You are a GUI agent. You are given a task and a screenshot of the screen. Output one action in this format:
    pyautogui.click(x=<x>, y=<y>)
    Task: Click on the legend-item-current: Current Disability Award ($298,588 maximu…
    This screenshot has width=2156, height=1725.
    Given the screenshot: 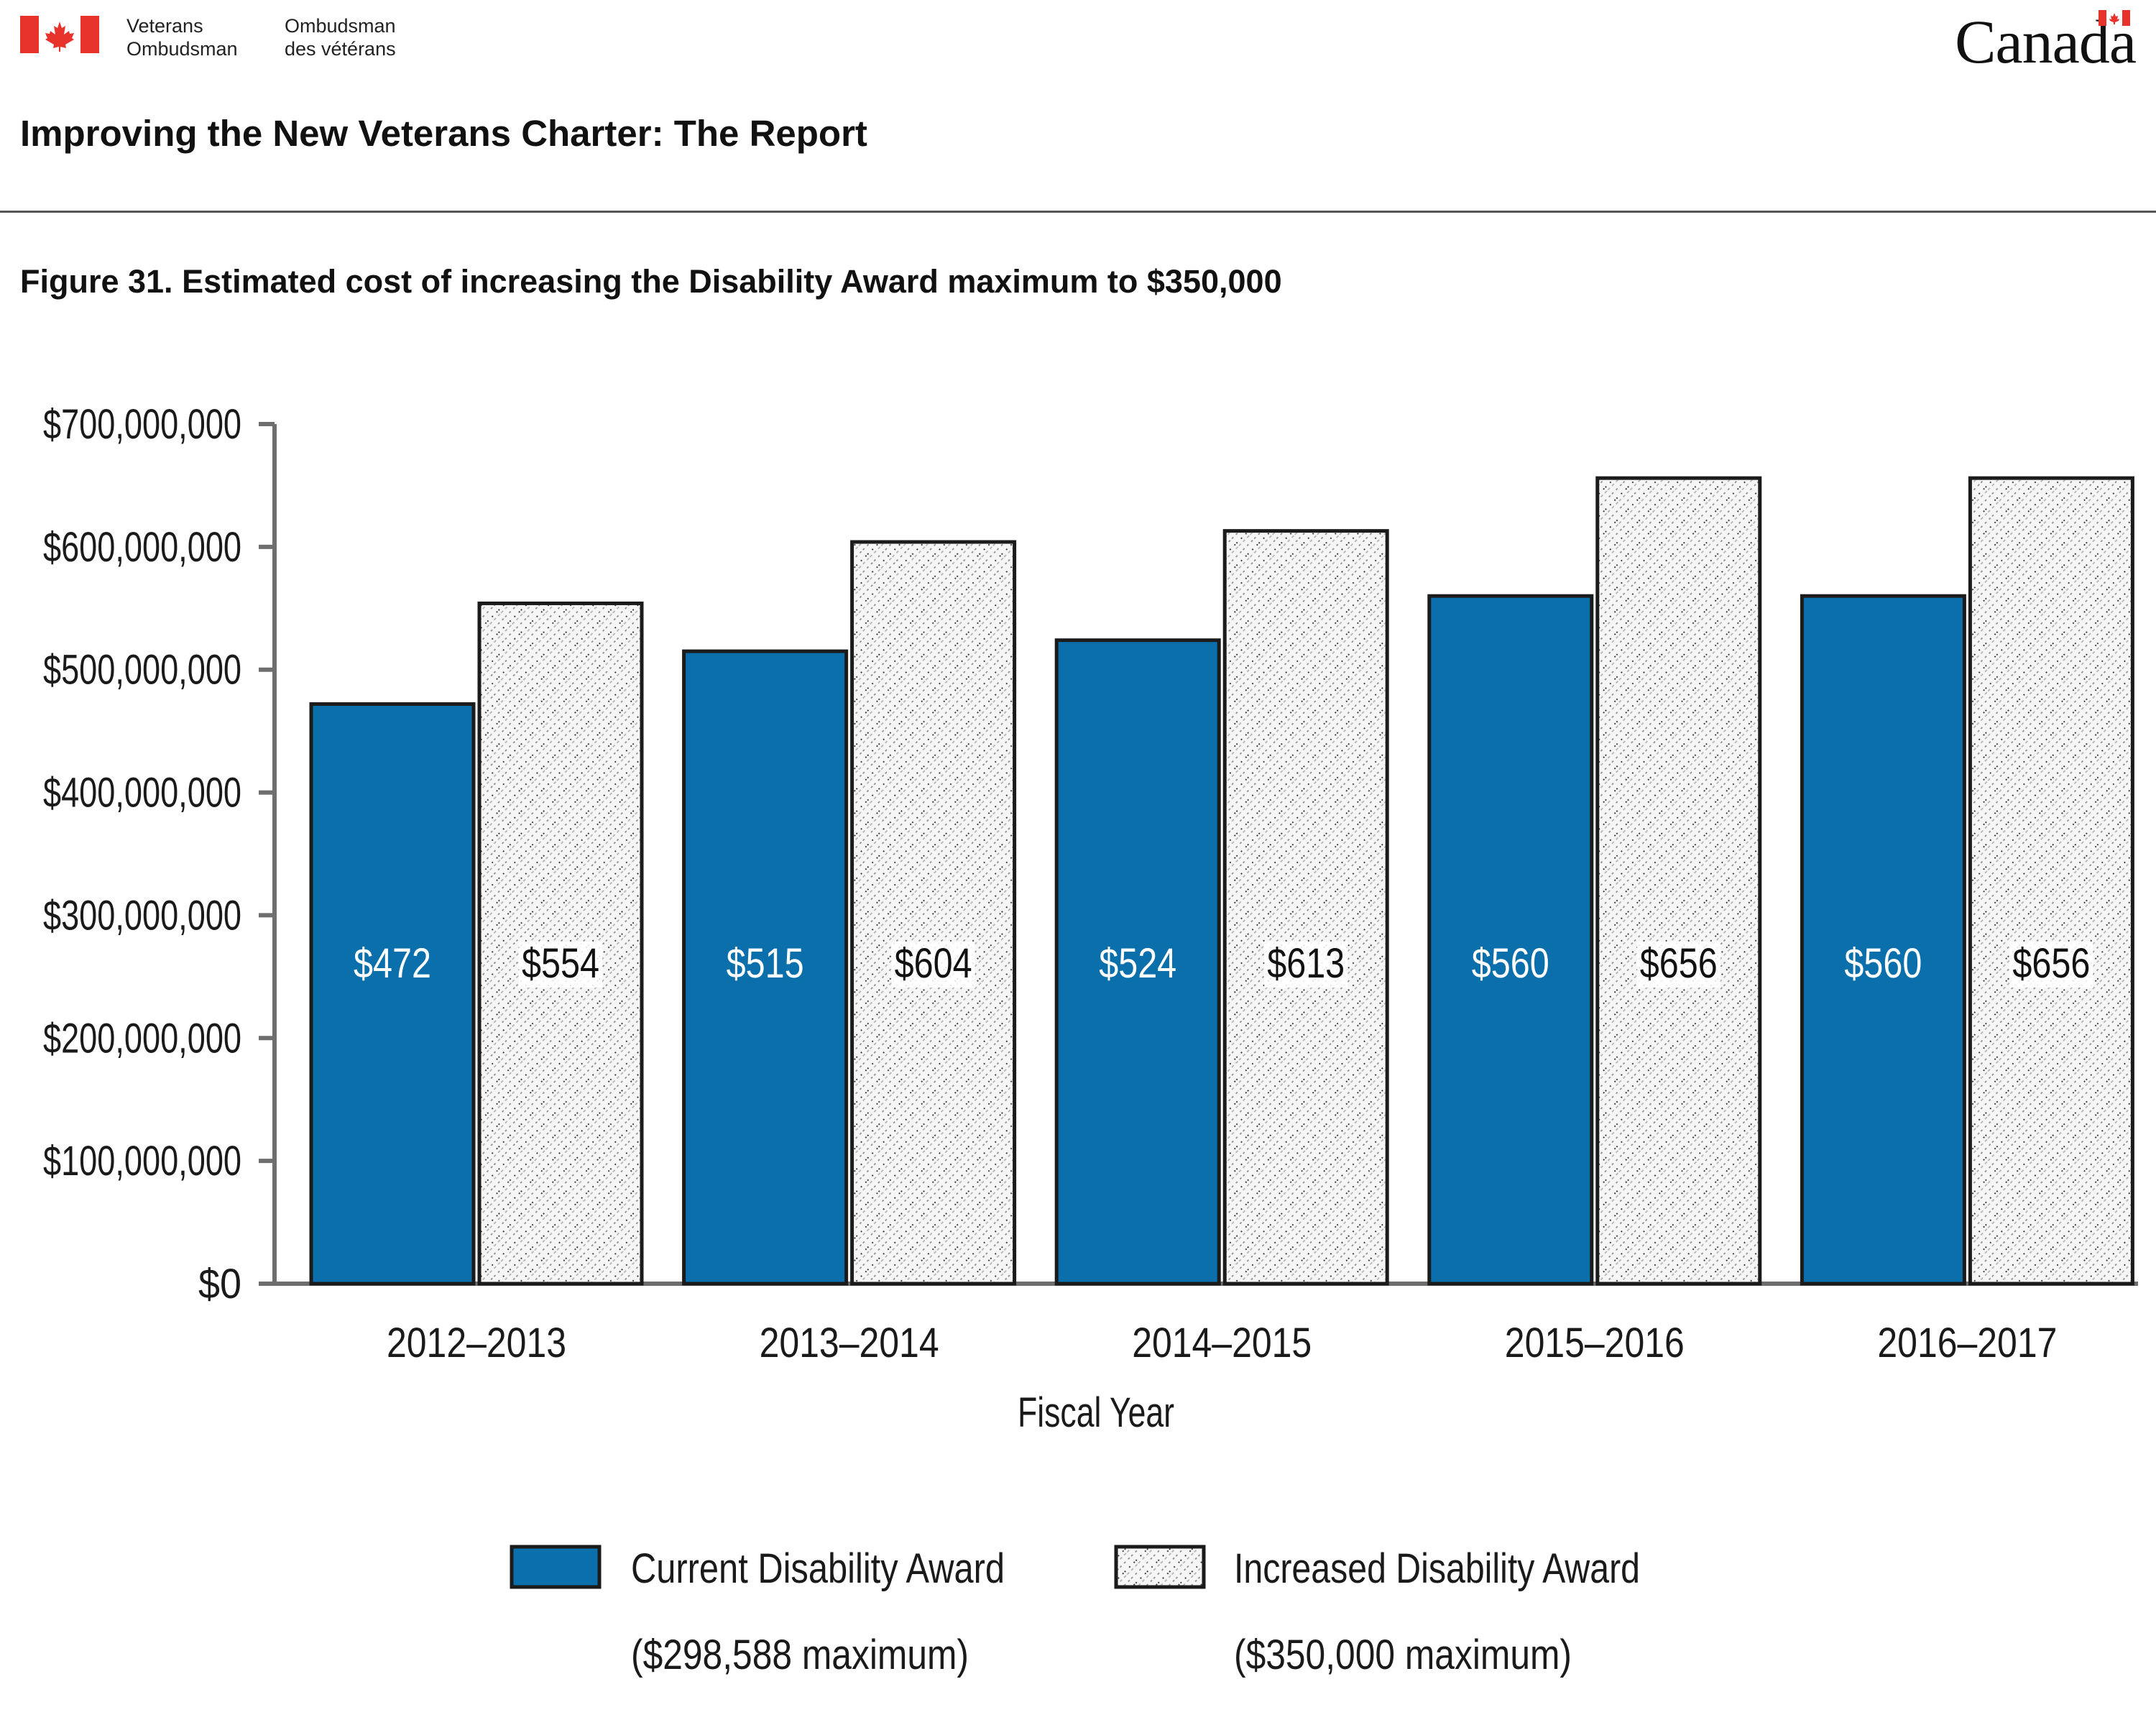 What is the action you would take?
    pyautogui.click(x=758, y=1611)
    